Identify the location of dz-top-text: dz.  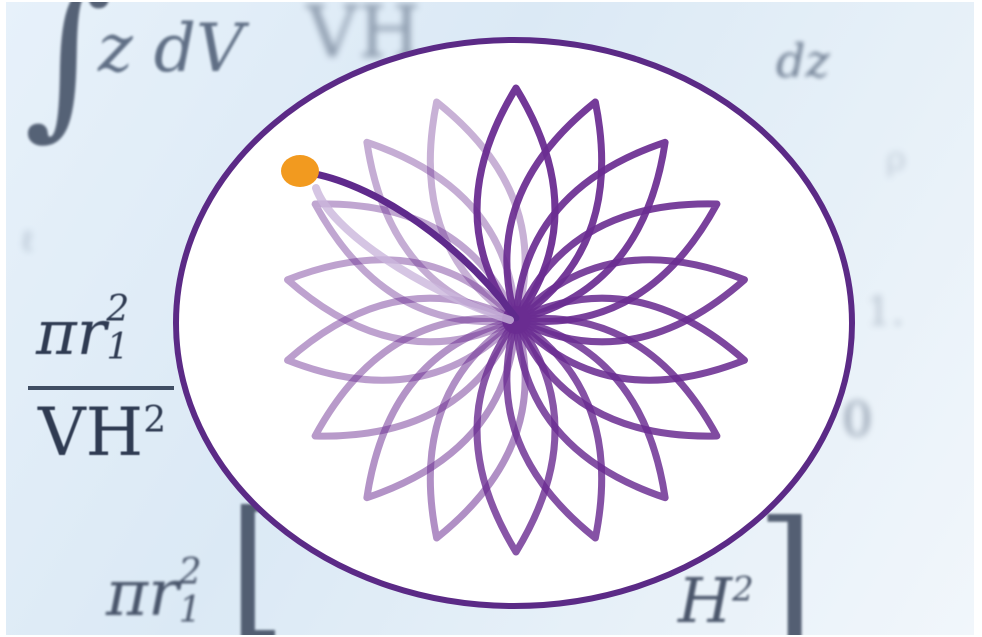
(803, 61).